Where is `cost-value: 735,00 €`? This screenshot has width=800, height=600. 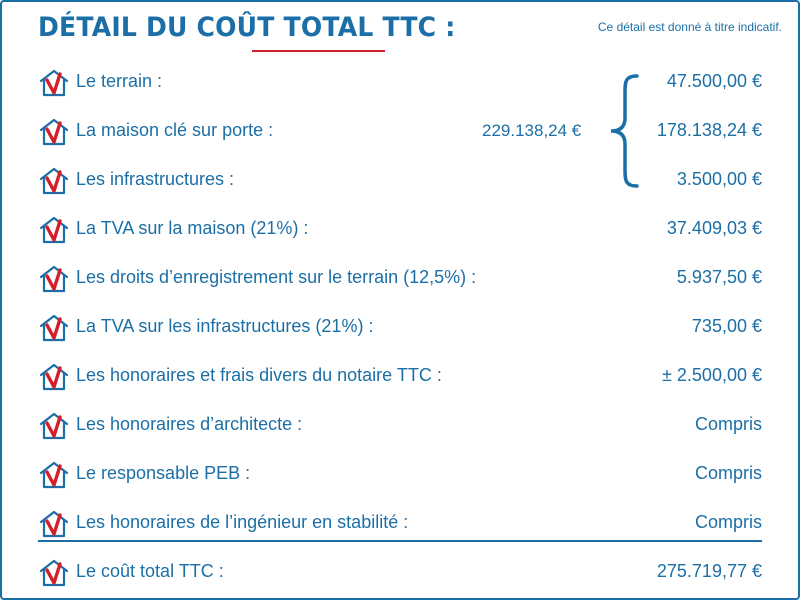
cost-value: 735,00 € is located at coordinates (726, 326).